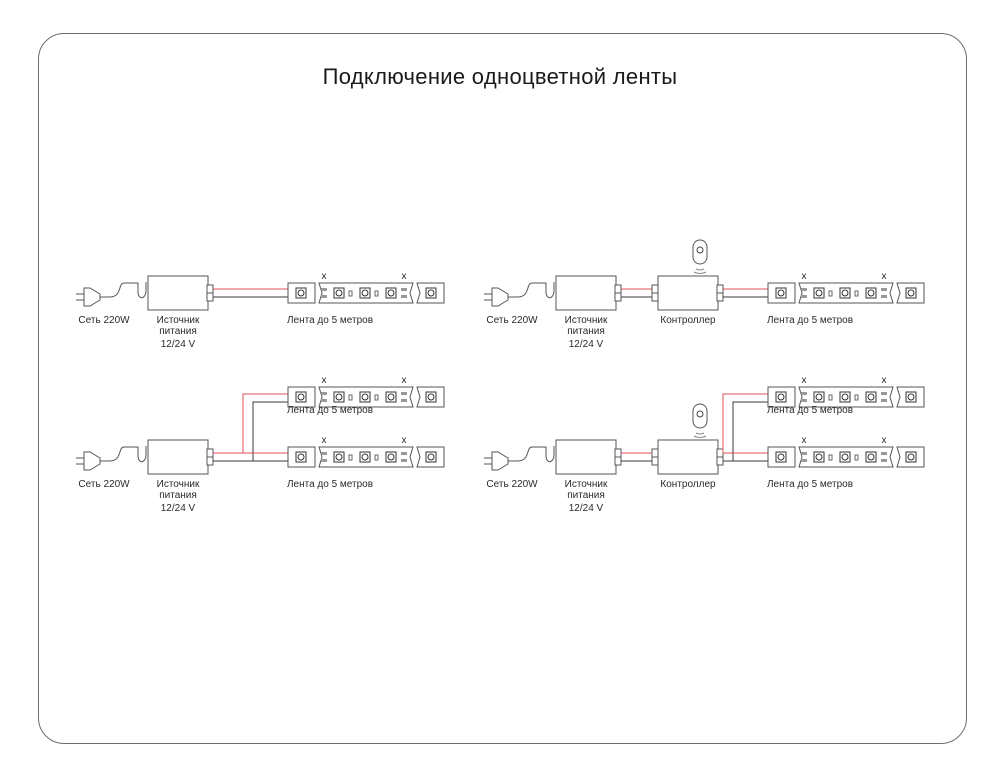 Image resolution: width=1000 pixels, height=778 pixels. Describe the element at coordinates (178, 484) in the screenshot. I see `psu-label: Источник` at that location.